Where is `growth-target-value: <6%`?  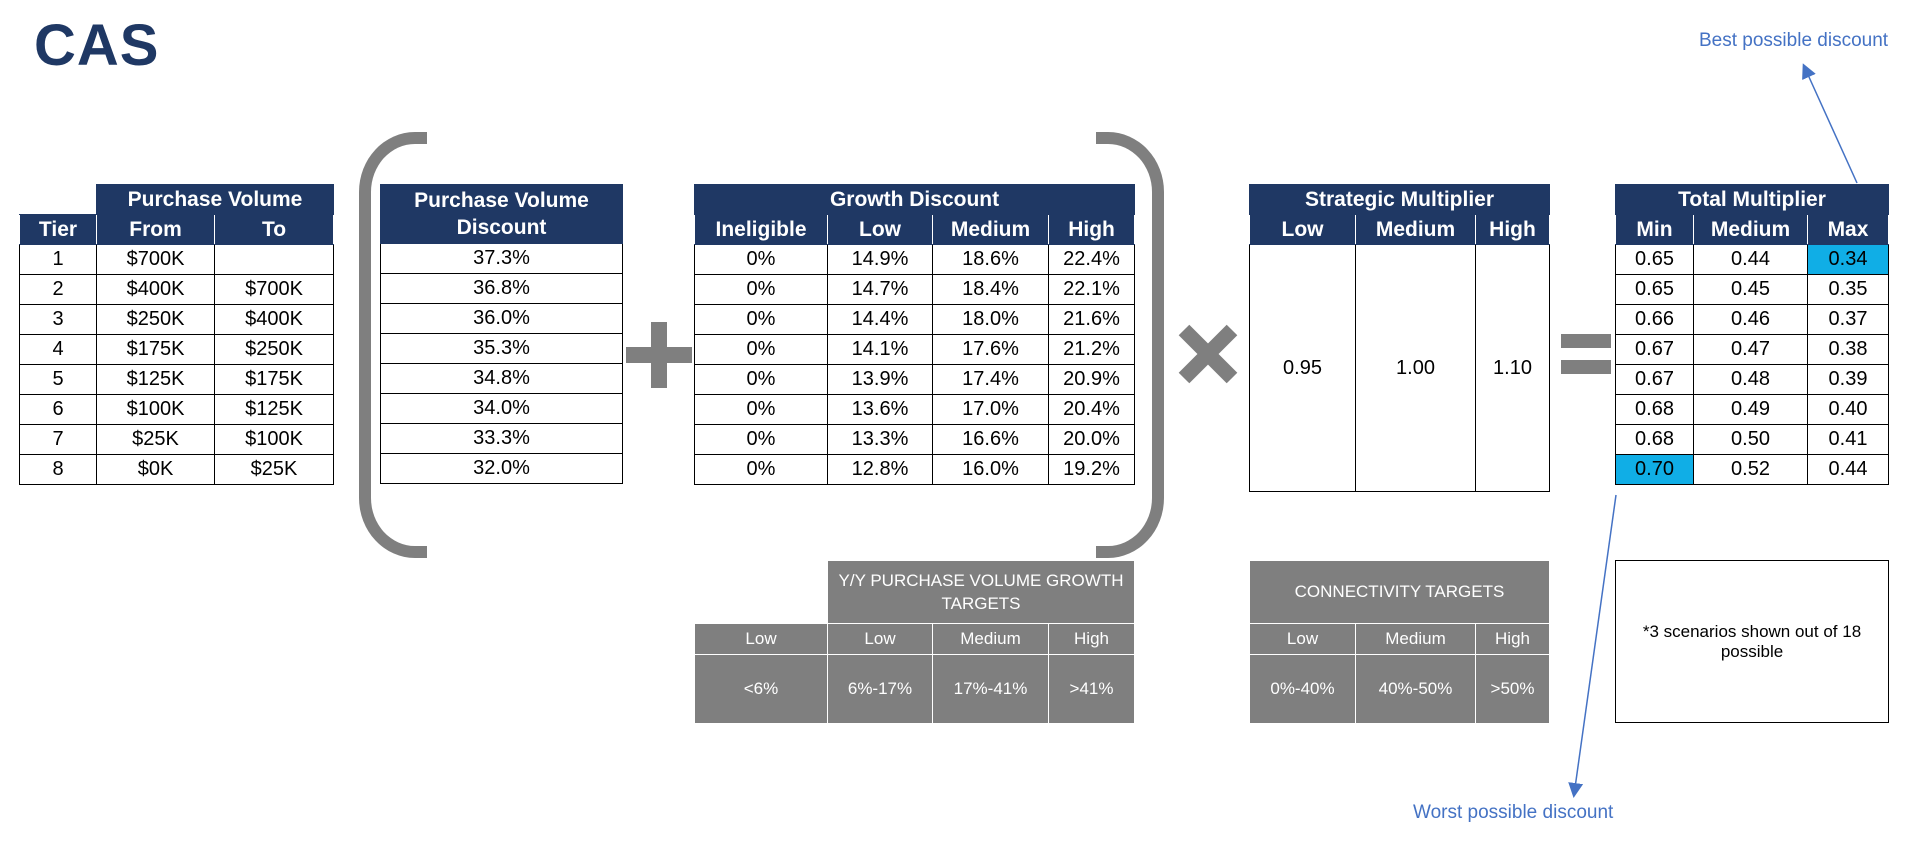 growth-target-value: <6% is located at coordinates (761, 689).